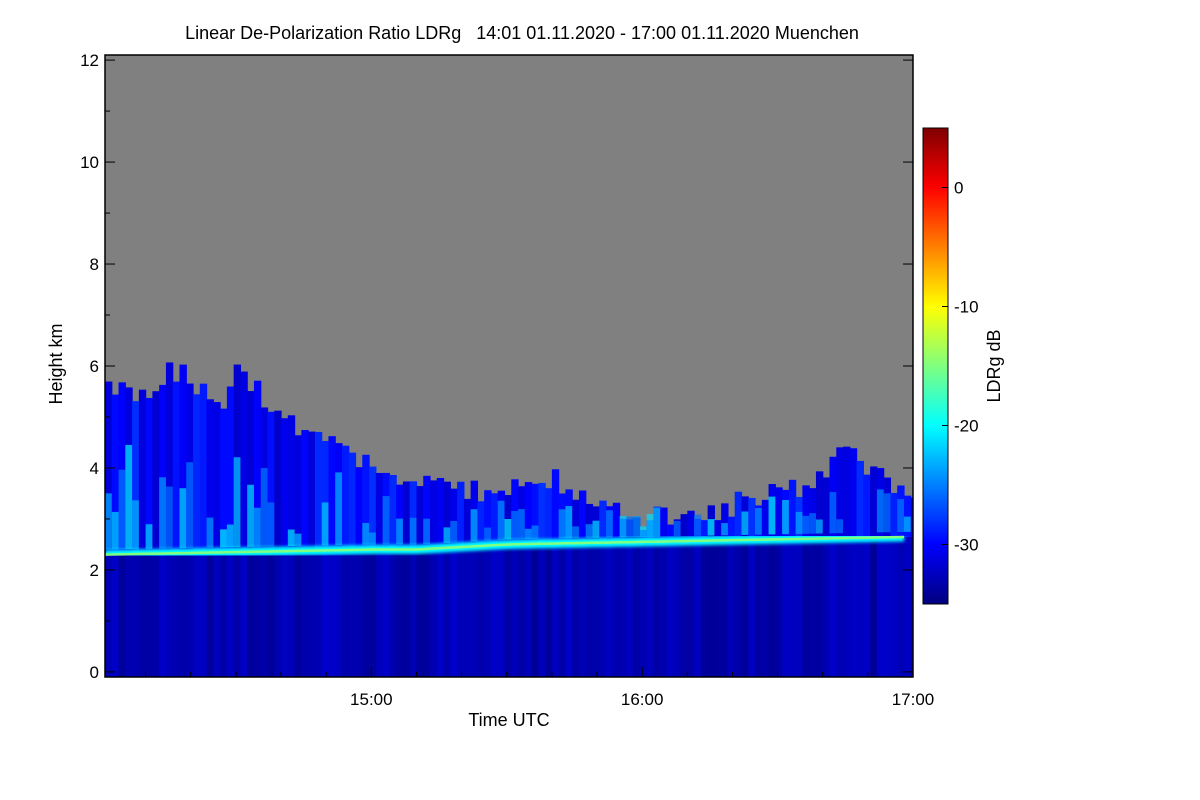 The height and width of the screenshot is (800, 1200). I want to click on y-tick-label: 8, so click(94, 264).